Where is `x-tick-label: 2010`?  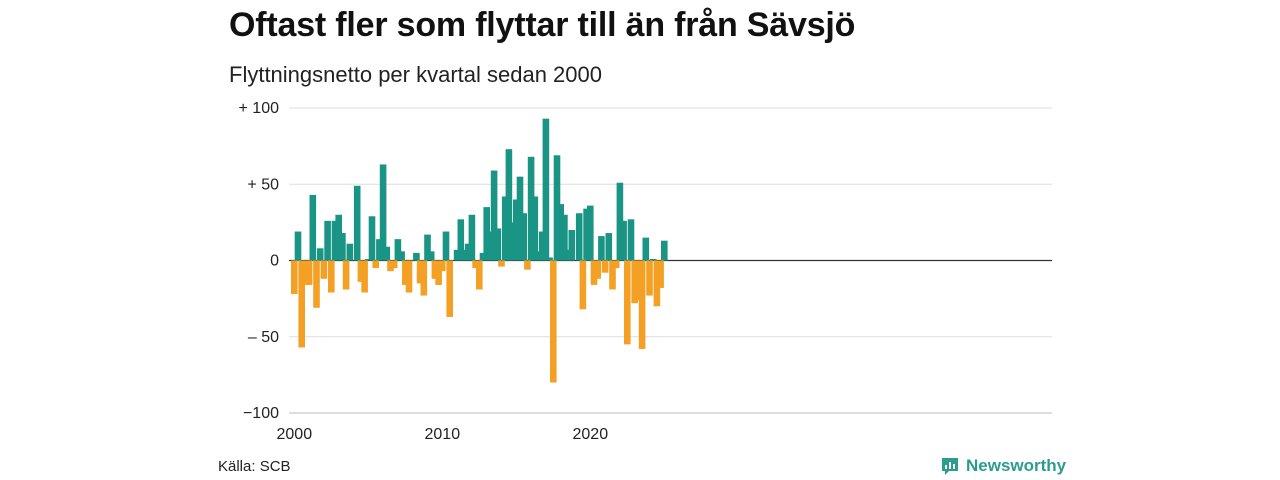 x-tick-label: 2010 is located at coordinates (443, 434).